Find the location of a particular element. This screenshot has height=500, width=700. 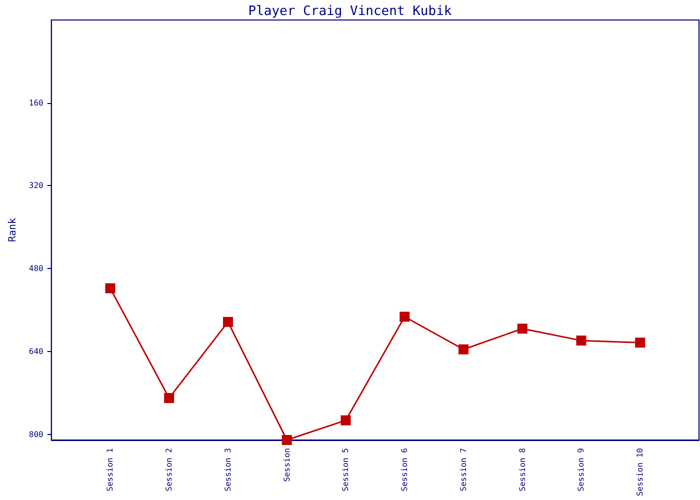

y-tick-label: 480 is located at coordinates (36, 269).